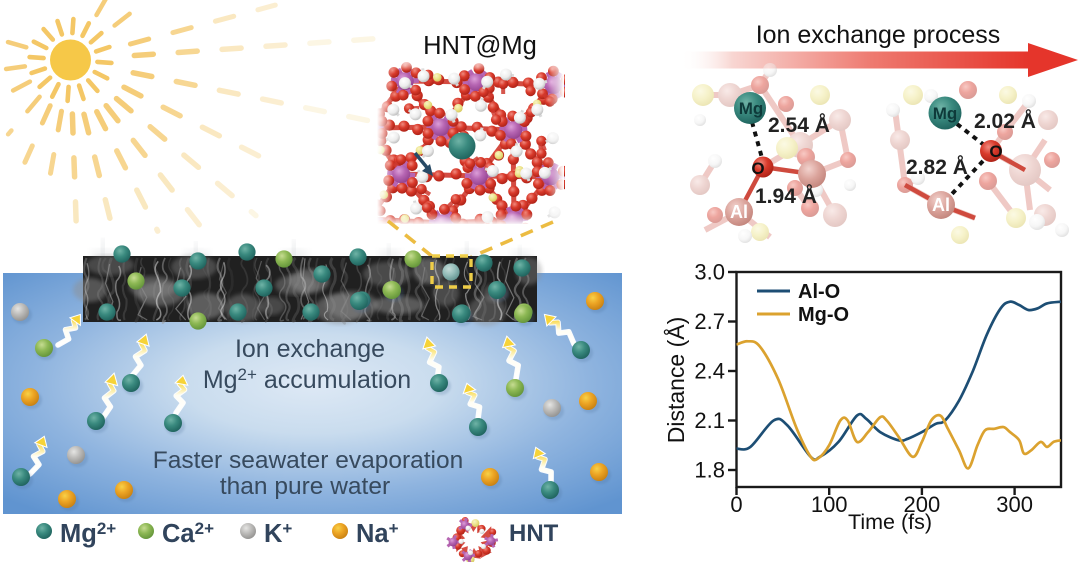  Describe the element at coordinates (829, 504) in the screenshot. I see `svg-text: 100` at that location.